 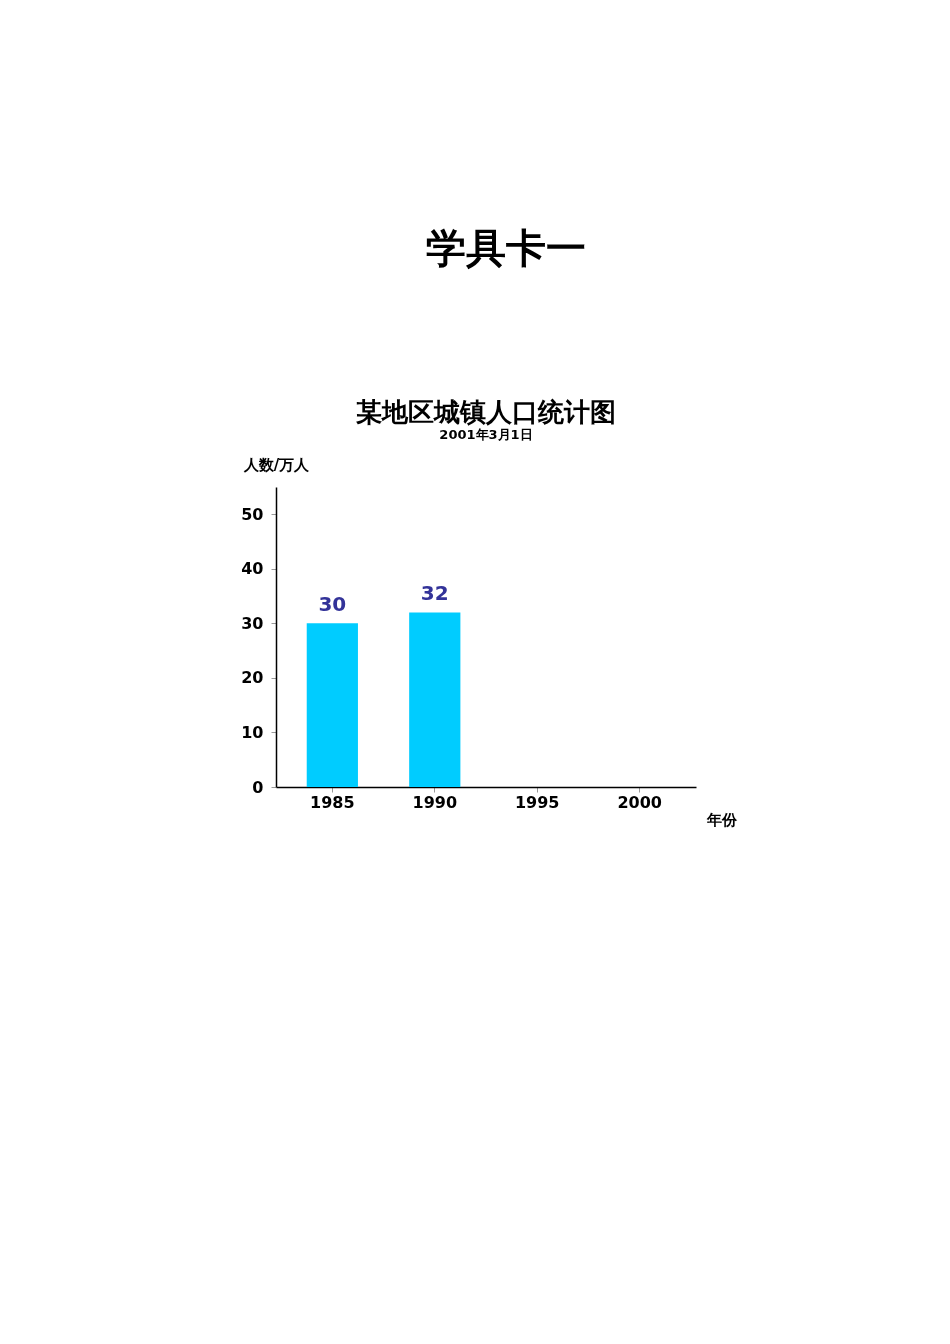 What do you see at coordinates (252, 623) in the screenshot?
I see `y-tick-label: 30` at bounding box center [252, 623].